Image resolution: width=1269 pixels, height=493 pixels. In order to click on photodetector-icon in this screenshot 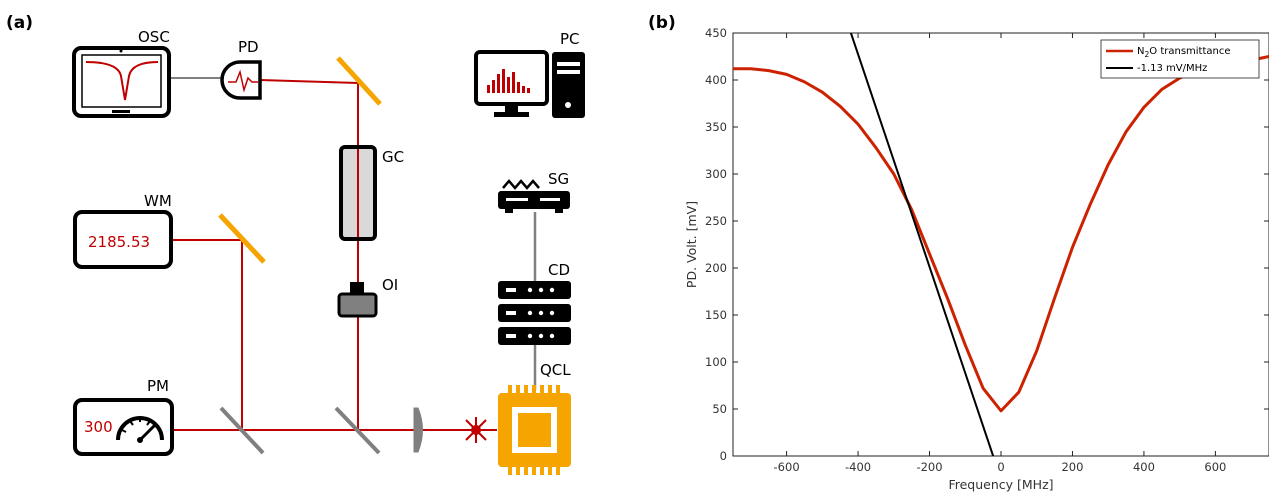, I will do `click(241, 80)`.